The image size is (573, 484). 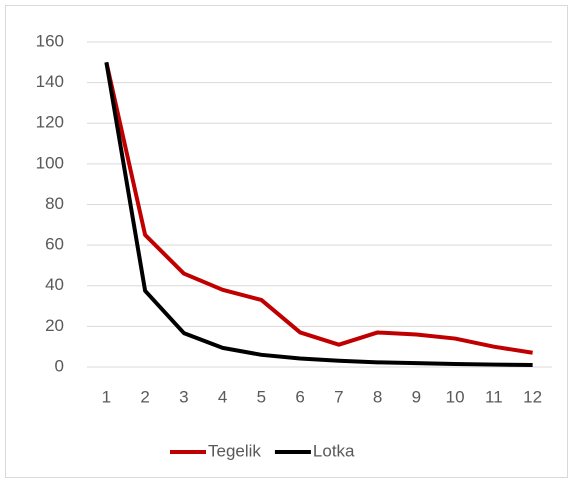 I want to click on y-tick-label: 100, so click(x=50, y=162).